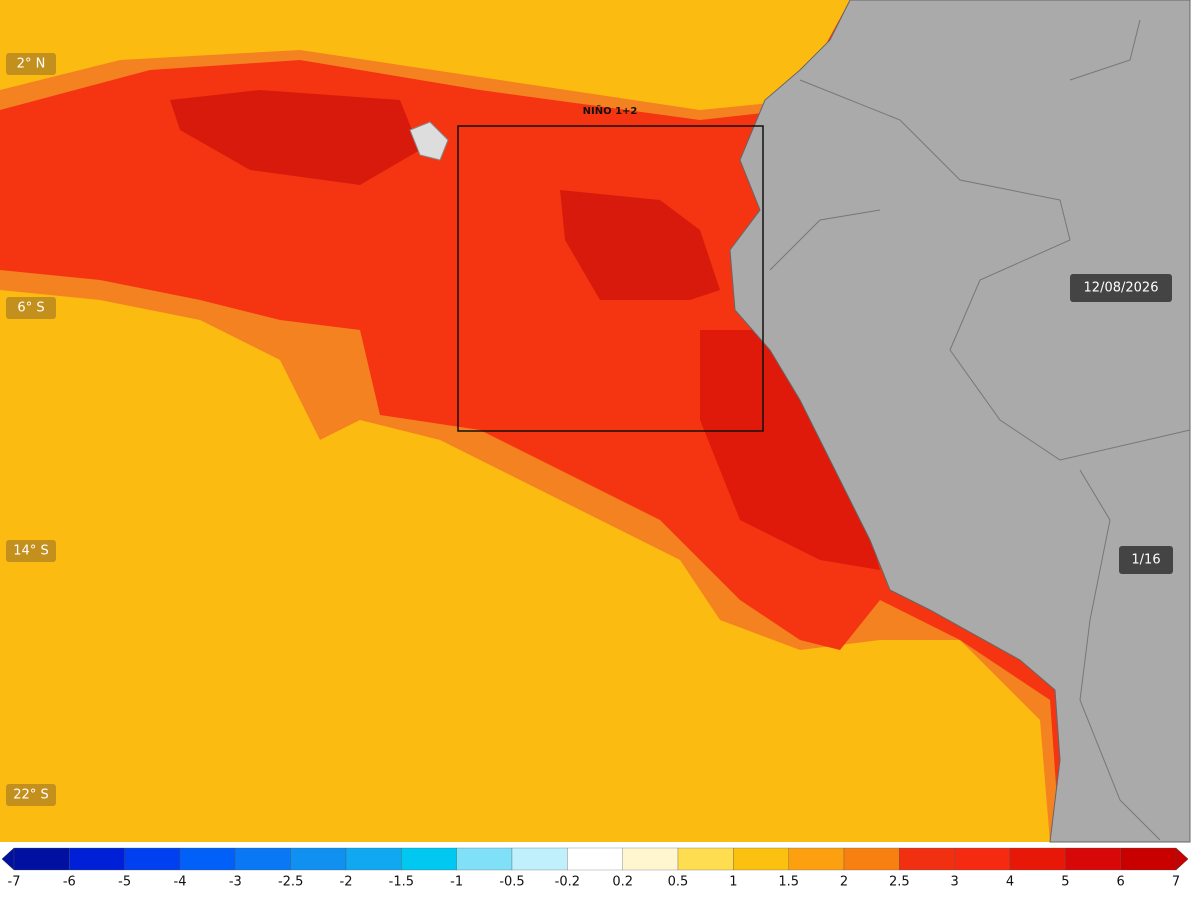  I want to click on date: 12/08/2026, so click(1121, 288).